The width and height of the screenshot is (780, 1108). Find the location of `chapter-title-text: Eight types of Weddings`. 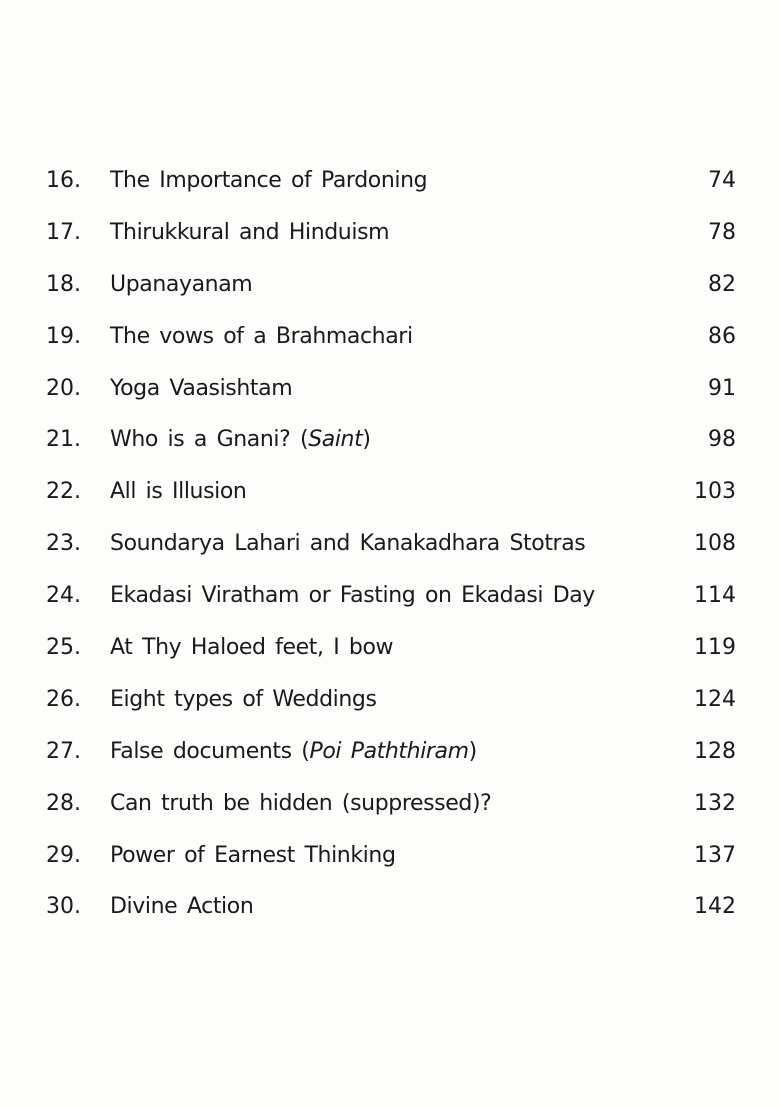

chapter-title-text: Eight types of Weddings is located at coordinates (243, 699).